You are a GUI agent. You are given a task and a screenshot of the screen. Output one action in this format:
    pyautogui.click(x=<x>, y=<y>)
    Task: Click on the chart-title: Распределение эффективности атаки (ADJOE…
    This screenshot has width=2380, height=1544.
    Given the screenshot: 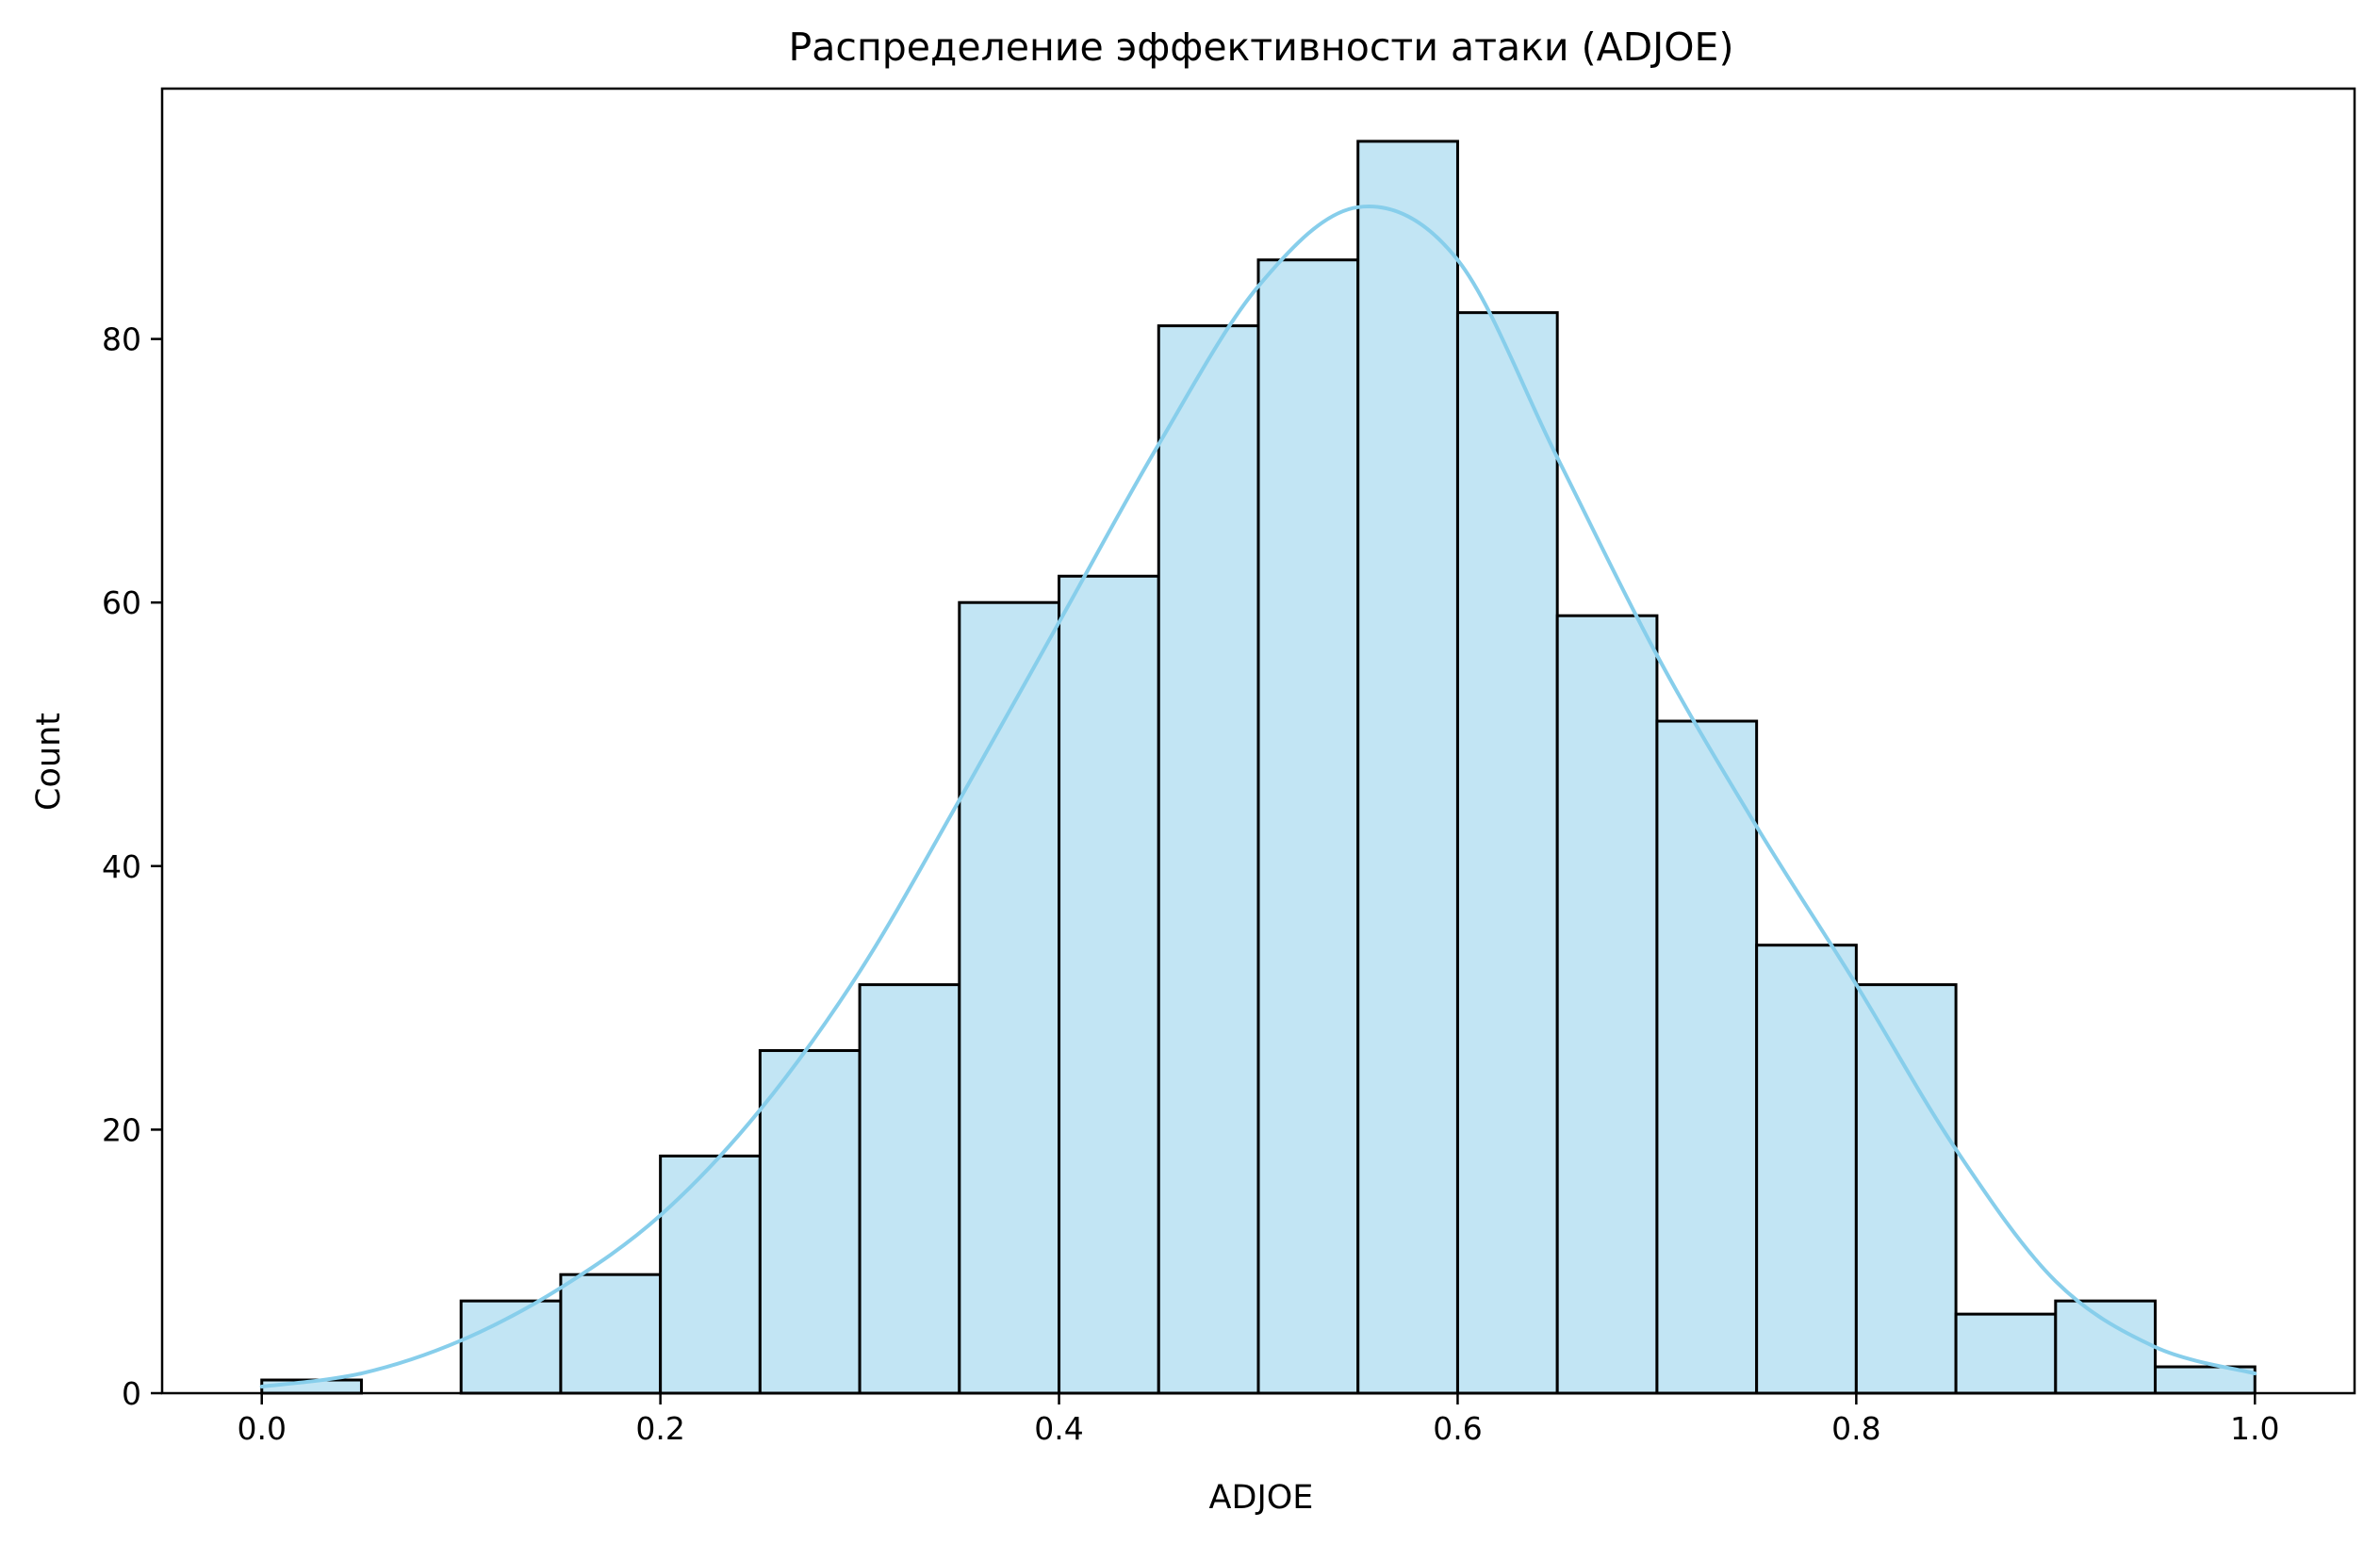 What is the action you would take?
    pyautogui.click(x=1261, y=47)
    